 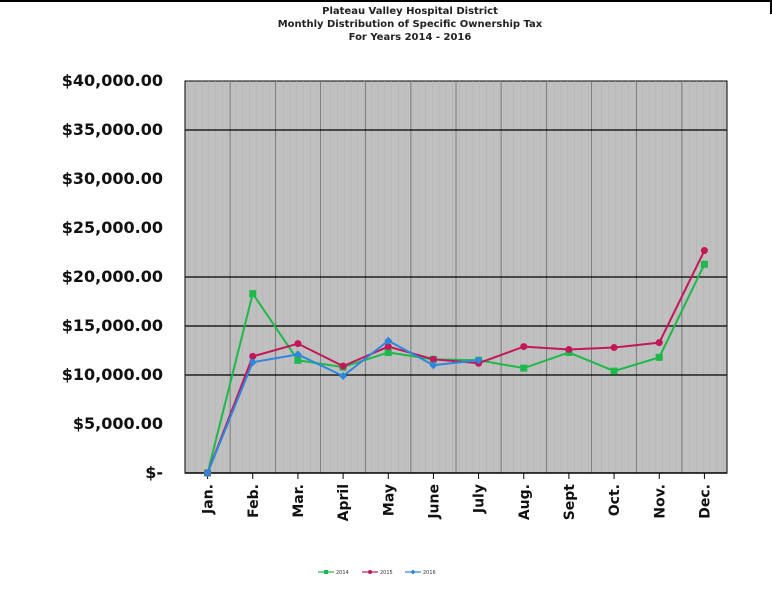 I want to click on y-tick-label: $40,000.00, so click(x=112, y=80).